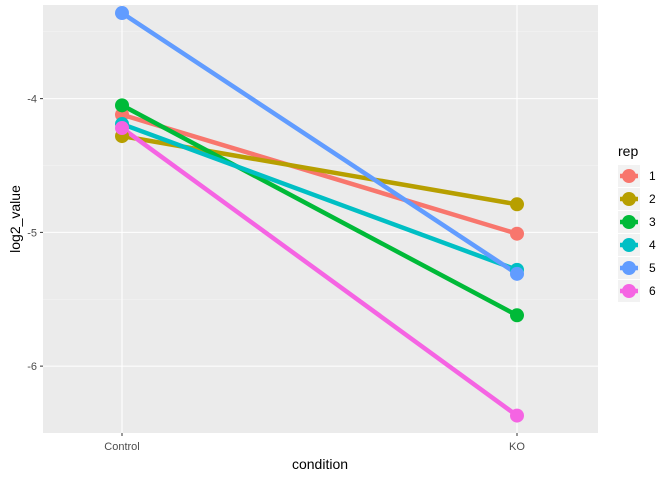 The height and width of the screenshot is (480, 672). I want to click on legend-title: rep, so click(628, 151).